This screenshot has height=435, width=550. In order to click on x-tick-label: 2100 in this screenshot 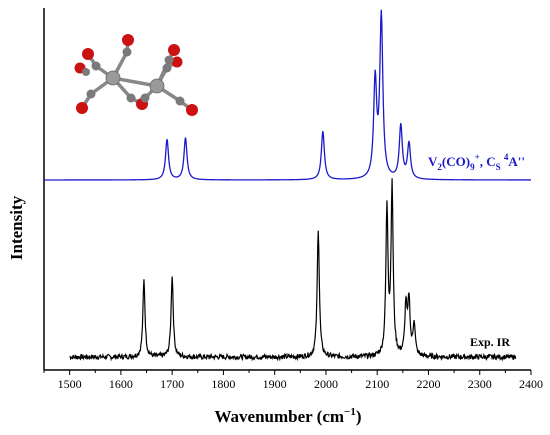, I will do `click(377, 384)`.